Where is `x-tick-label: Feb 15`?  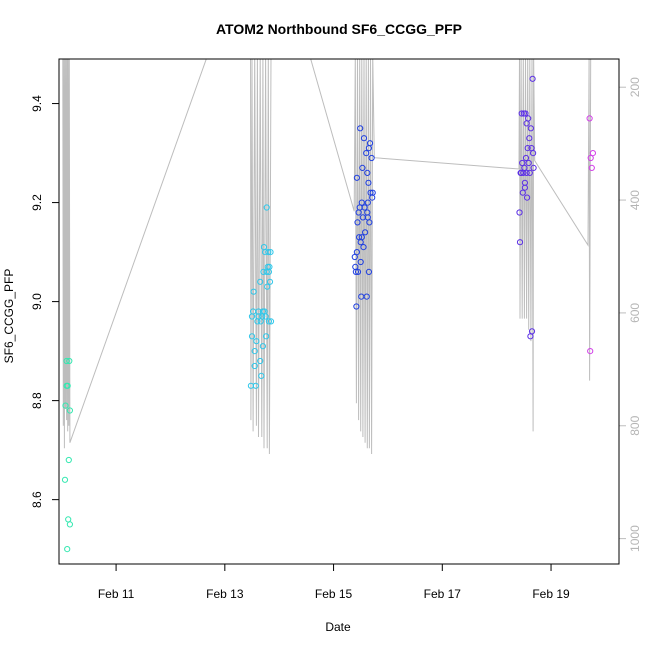
x-tick-label: Feb 15 is located at coordinates (334, 594).